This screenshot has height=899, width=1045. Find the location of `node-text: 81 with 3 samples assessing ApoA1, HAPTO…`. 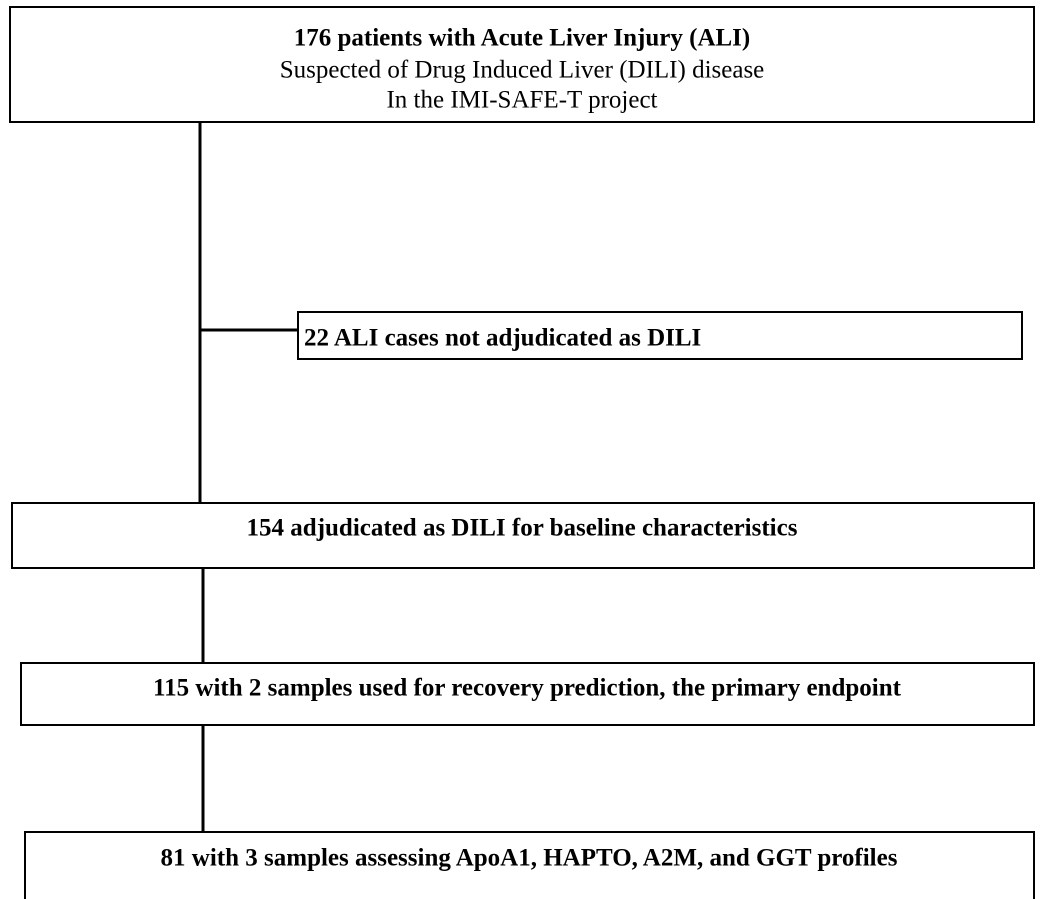

node-text: 81 with 3 samples assessing ApoA1, HAPTO… is located at coordinates (529, 858).